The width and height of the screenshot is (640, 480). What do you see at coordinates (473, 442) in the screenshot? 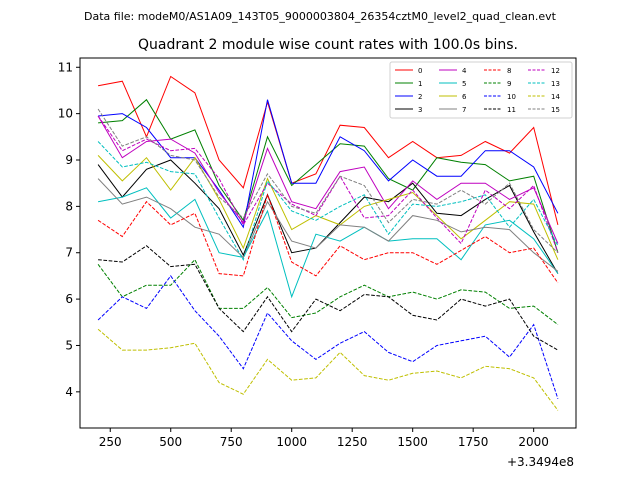
I see `x-tick-label: 1750` at bounding box center [473, 442].